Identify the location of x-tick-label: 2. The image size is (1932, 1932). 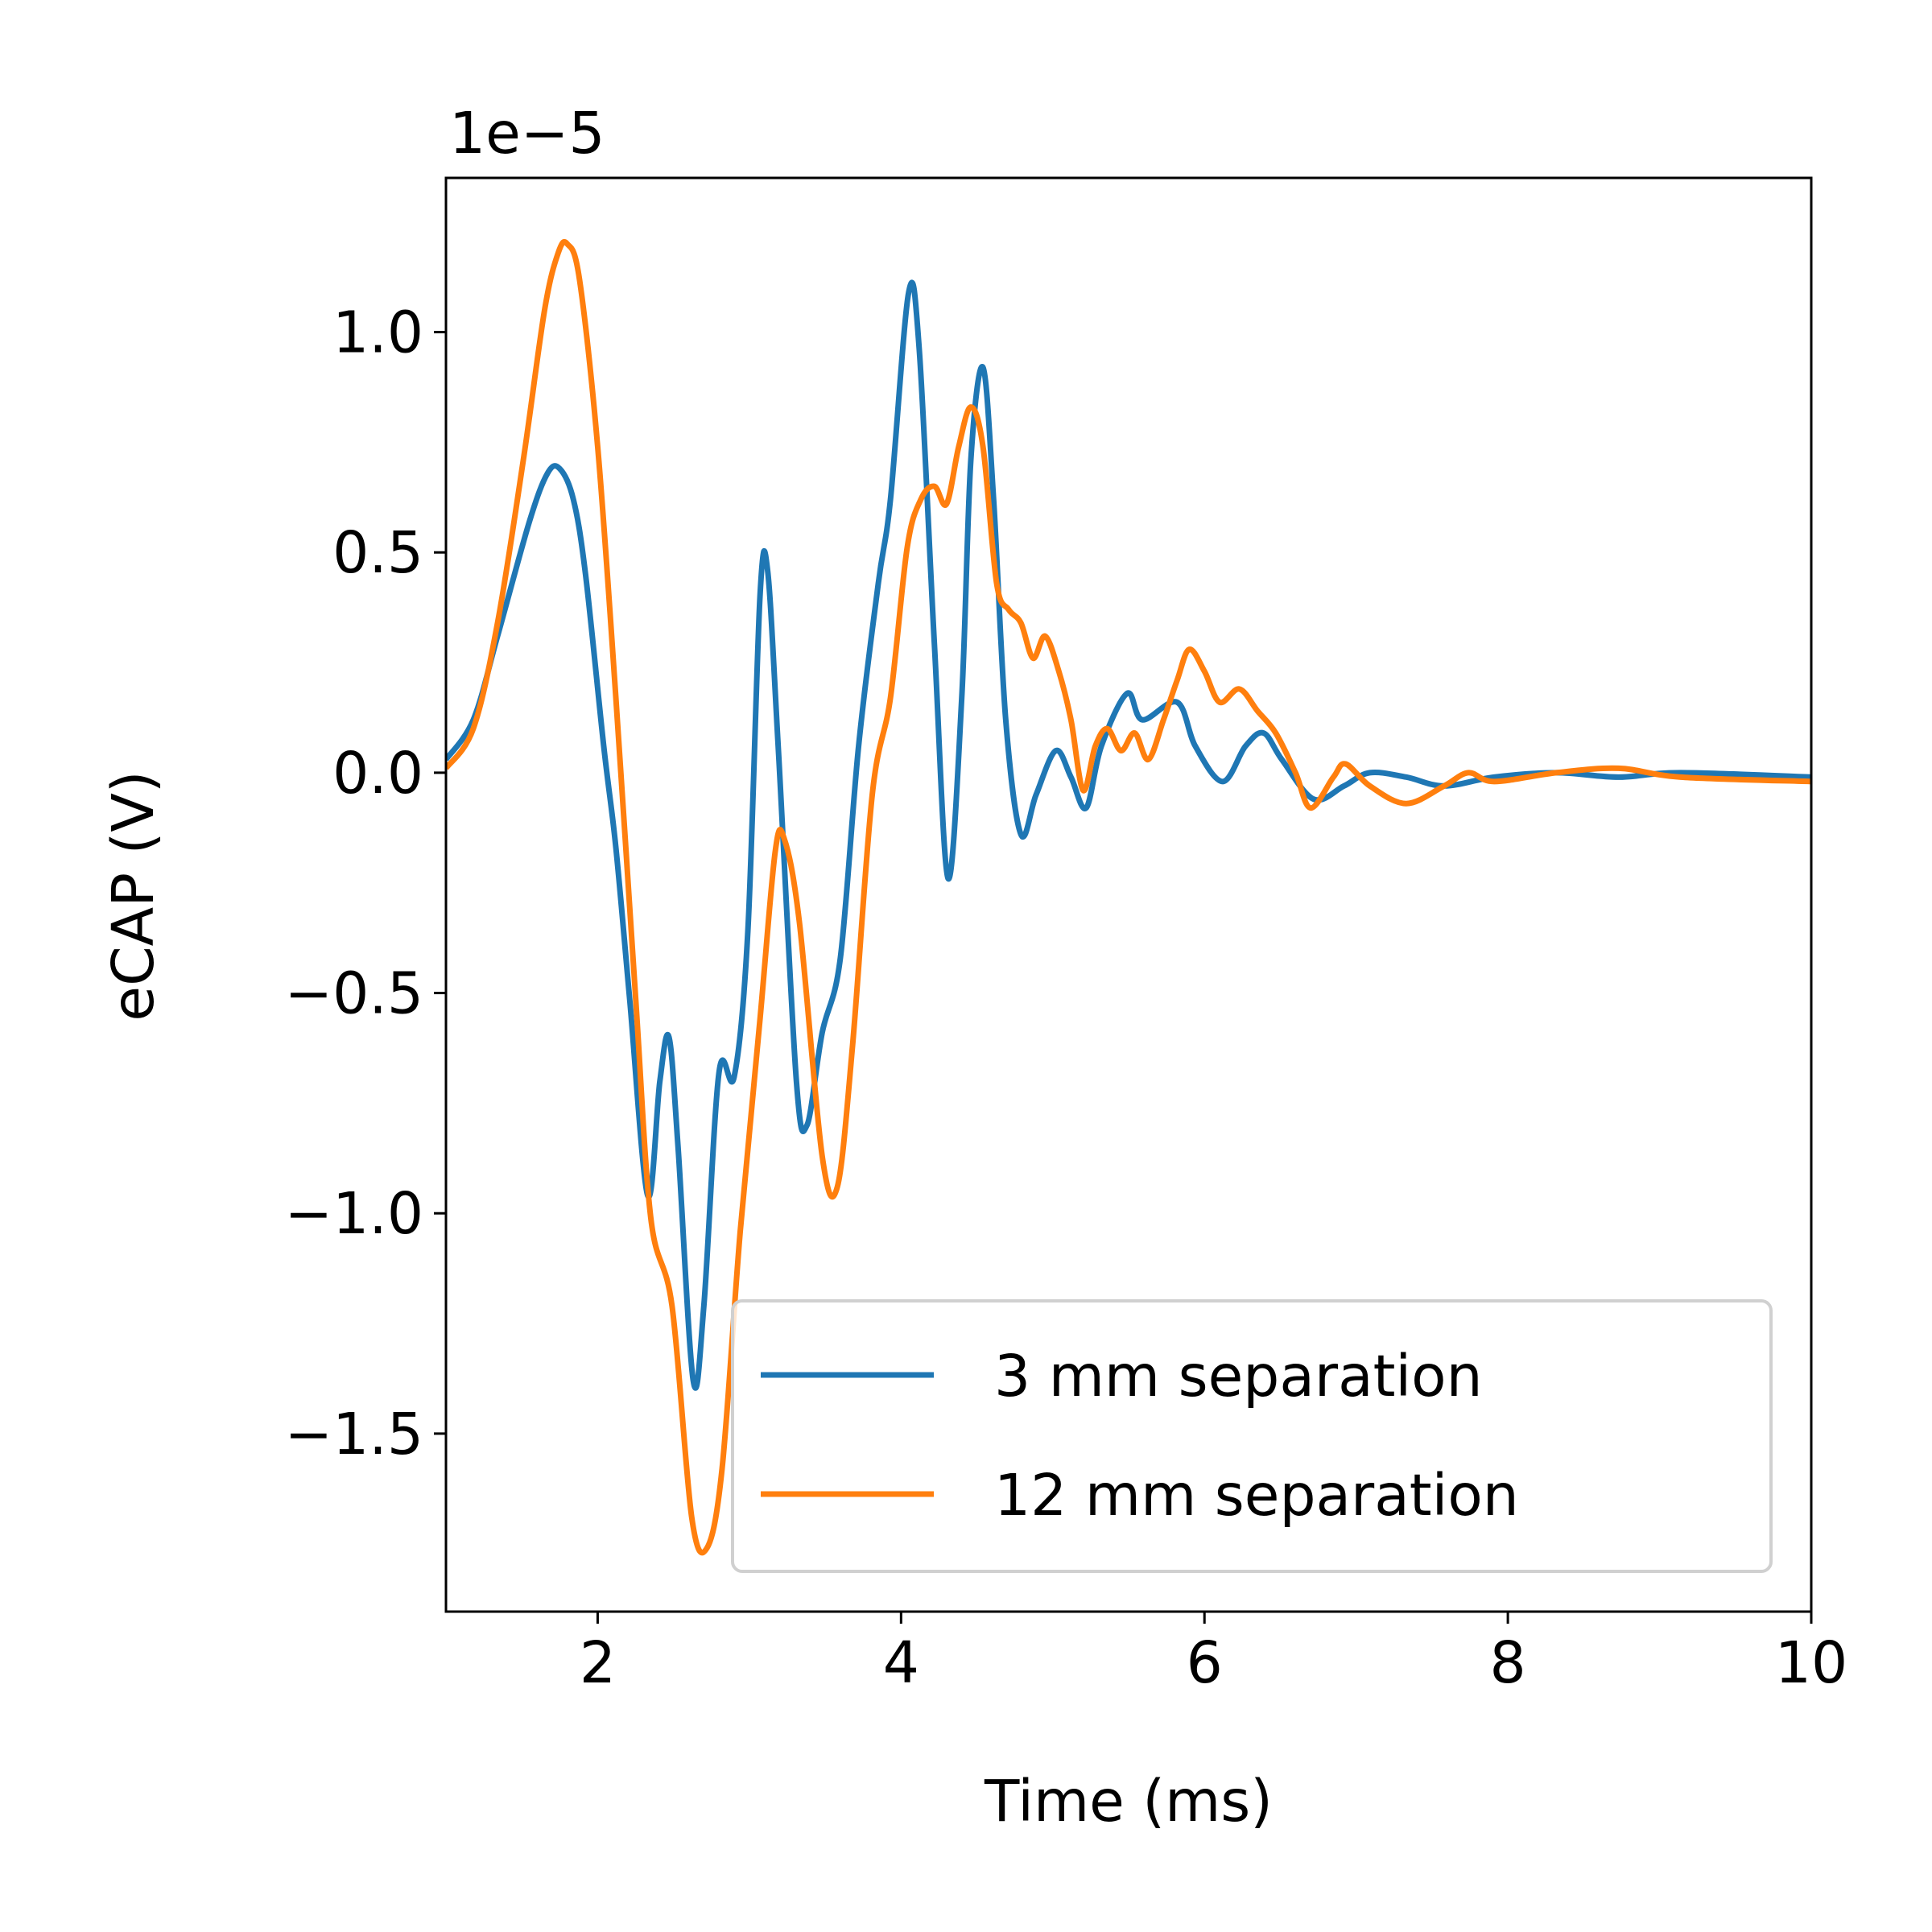
(598, 1662).